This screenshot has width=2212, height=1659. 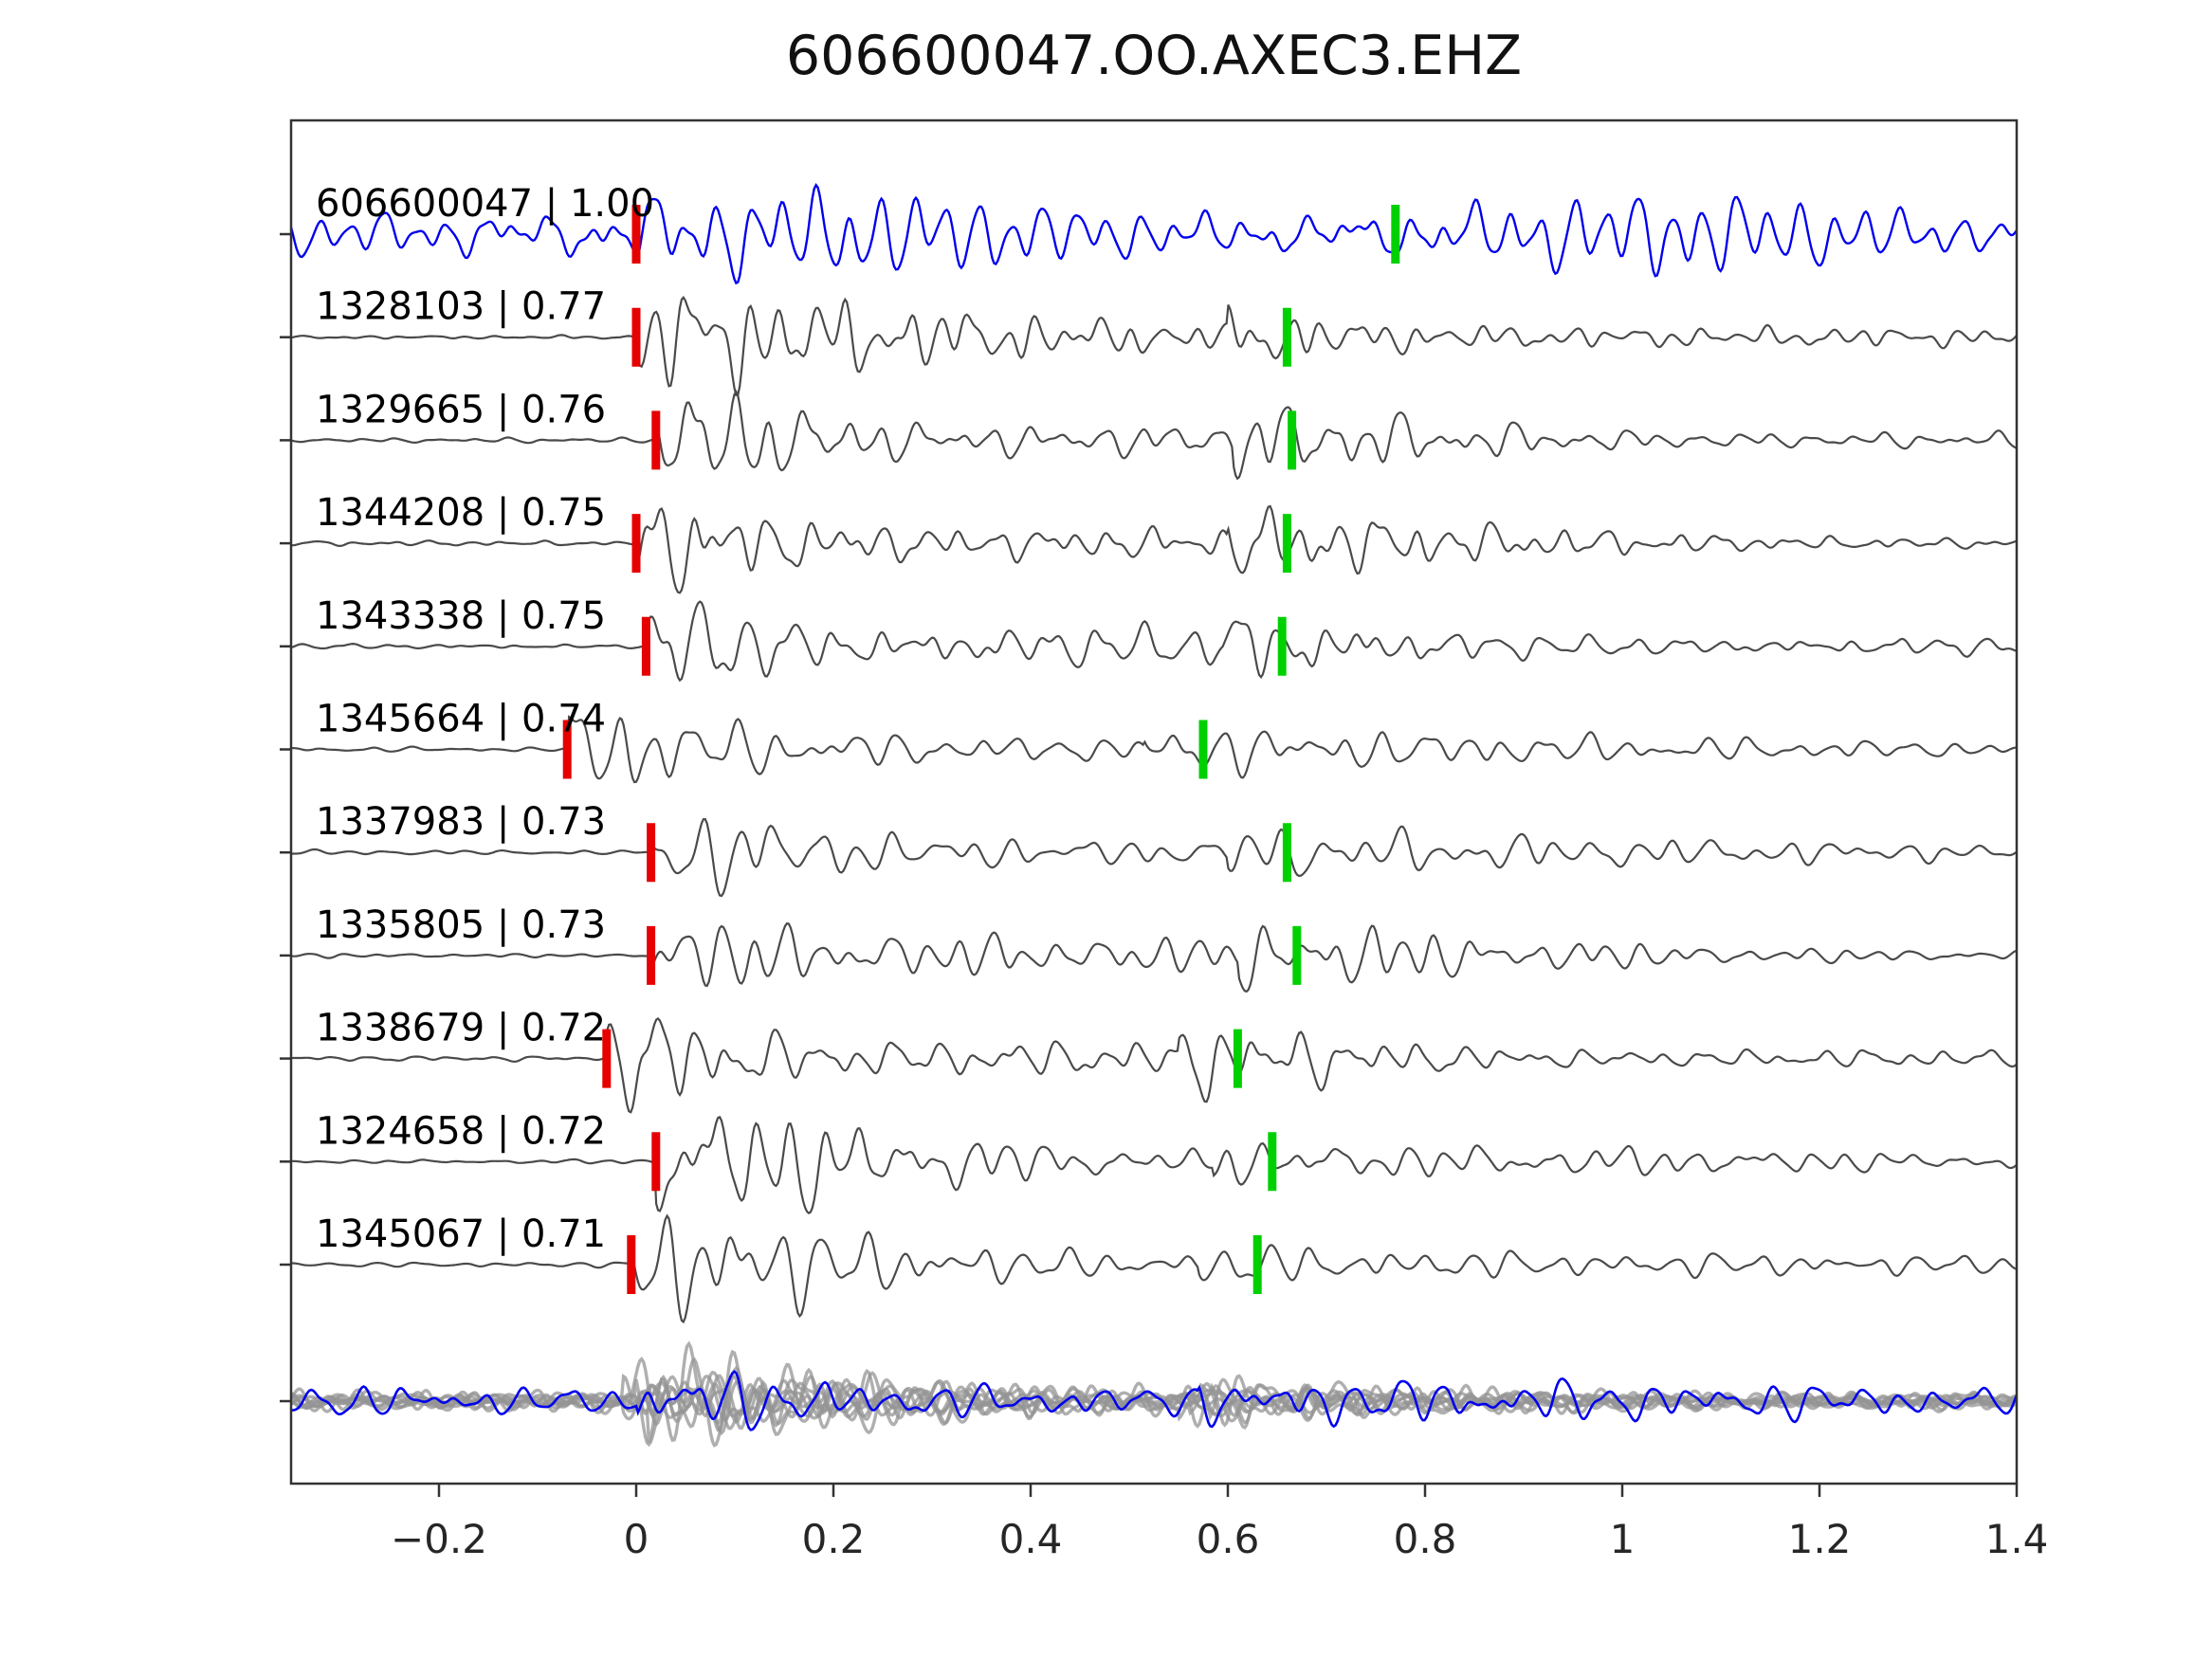 What do you see at coordinates (461, 1028) in the screenshot?
I see `trace-label: 1338679 | 0.72` at bounding box center [461, 1028].